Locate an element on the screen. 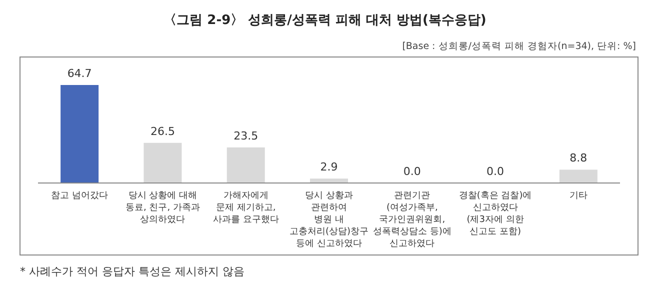 This screenshot has width=650, height=288. text: * 사례수가 적어 응답자 특성은 제시하지 않음 is located at coordinates (132, 271).